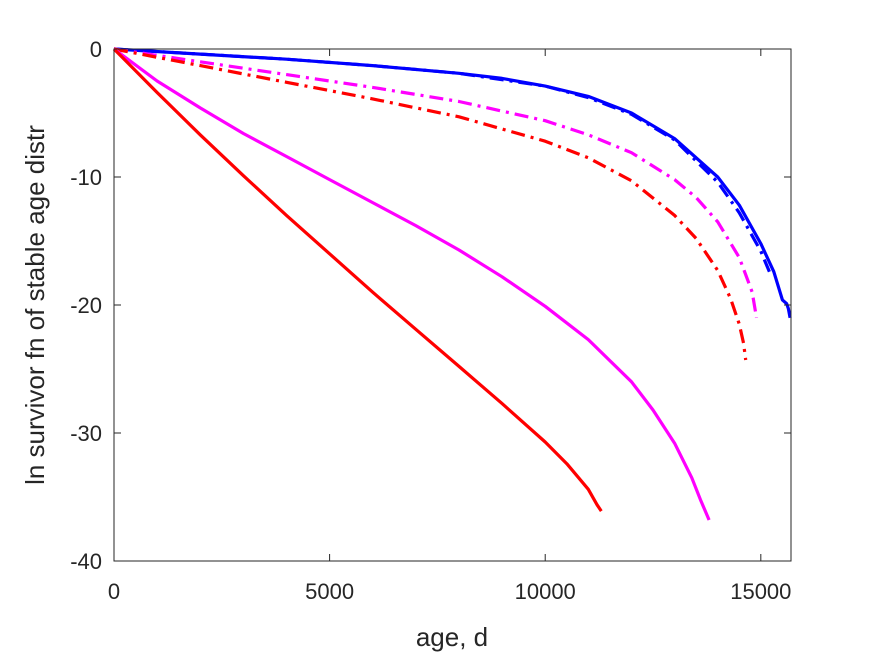  Describe the element at coordinates (760, 591) in the screenshot. I see `x-tick-label: 15000` at that location.